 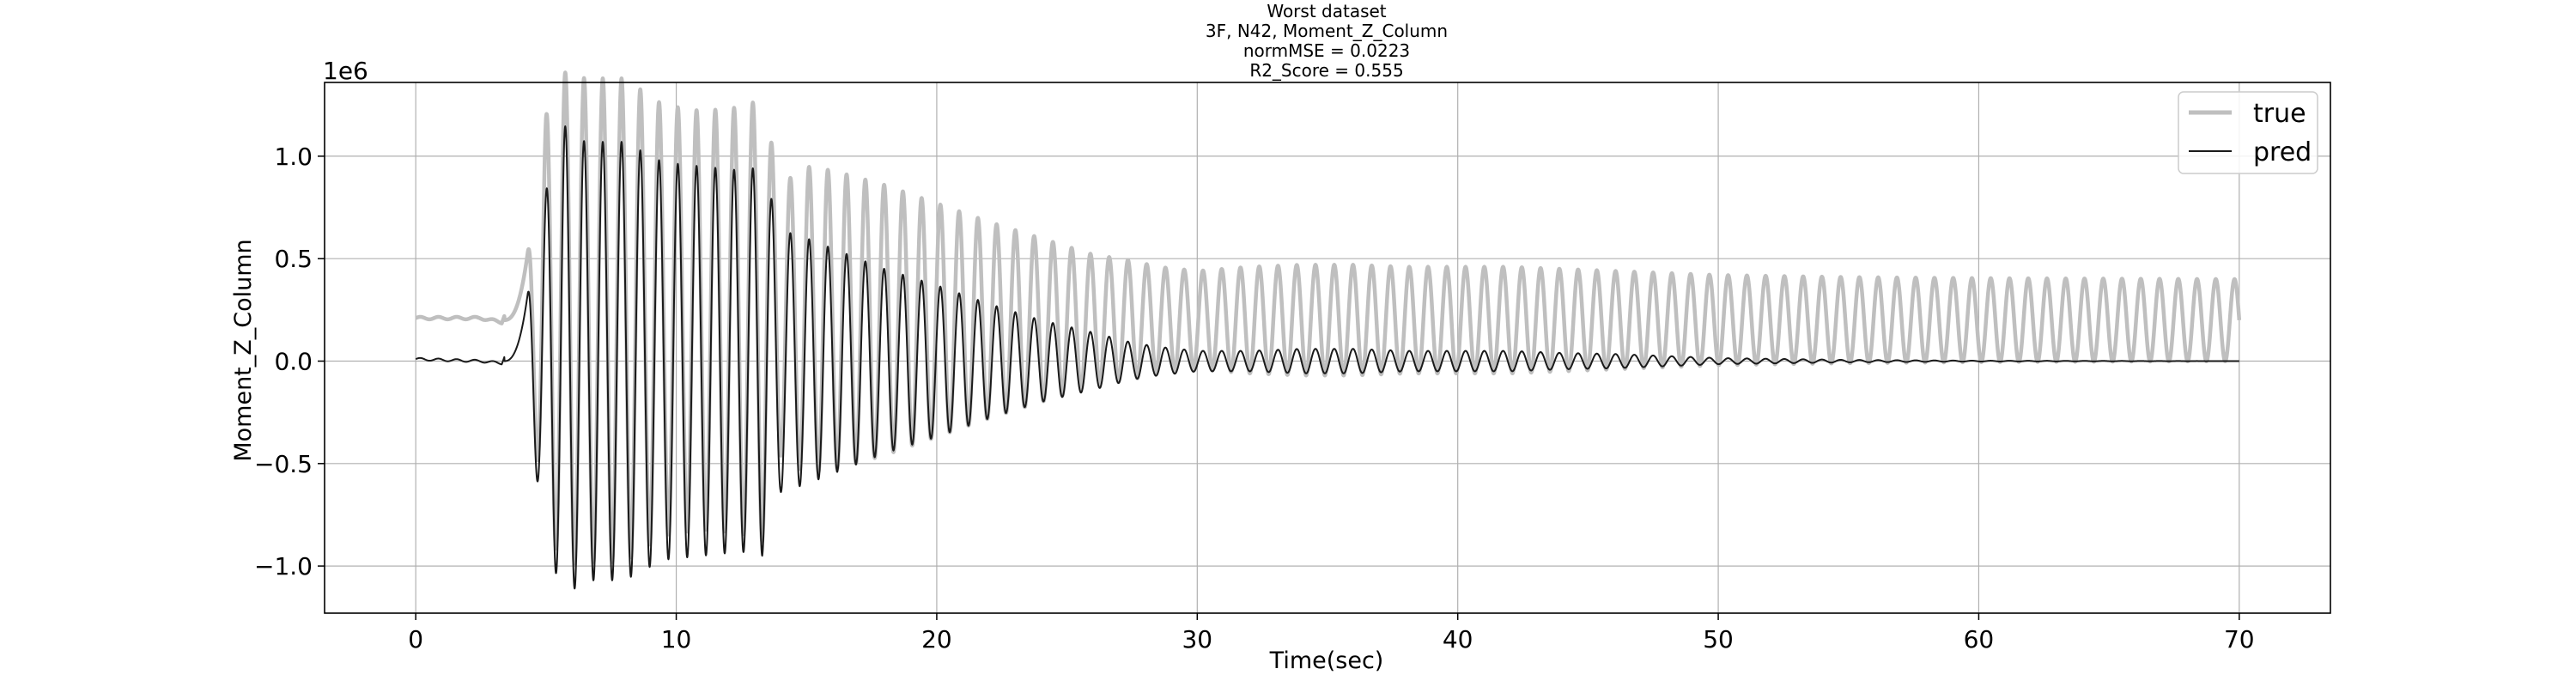 I want to click on legend: true pred, so click(x=2248, y=132).